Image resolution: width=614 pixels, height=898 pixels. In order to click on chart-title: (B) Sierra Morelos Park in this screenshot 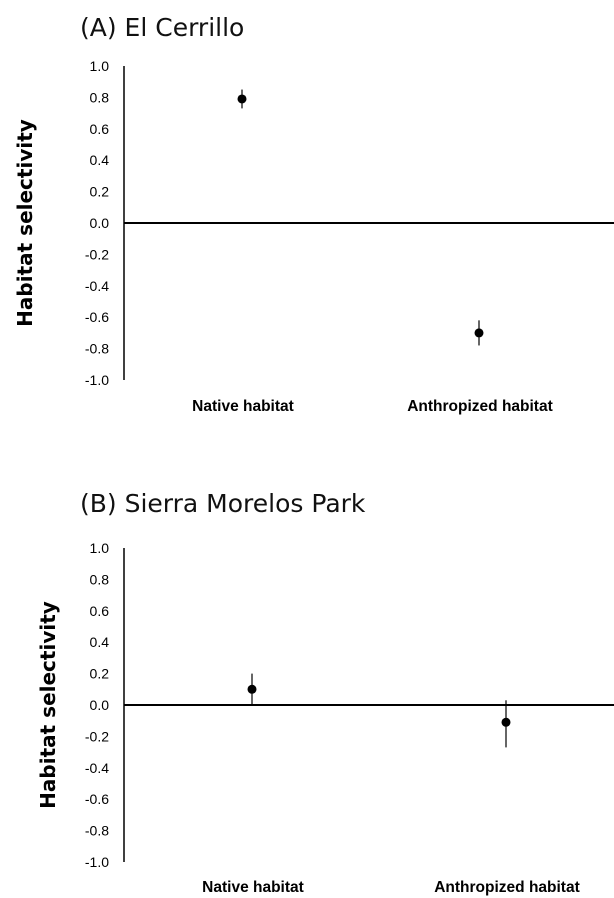, I will do `click(223, 503)`.